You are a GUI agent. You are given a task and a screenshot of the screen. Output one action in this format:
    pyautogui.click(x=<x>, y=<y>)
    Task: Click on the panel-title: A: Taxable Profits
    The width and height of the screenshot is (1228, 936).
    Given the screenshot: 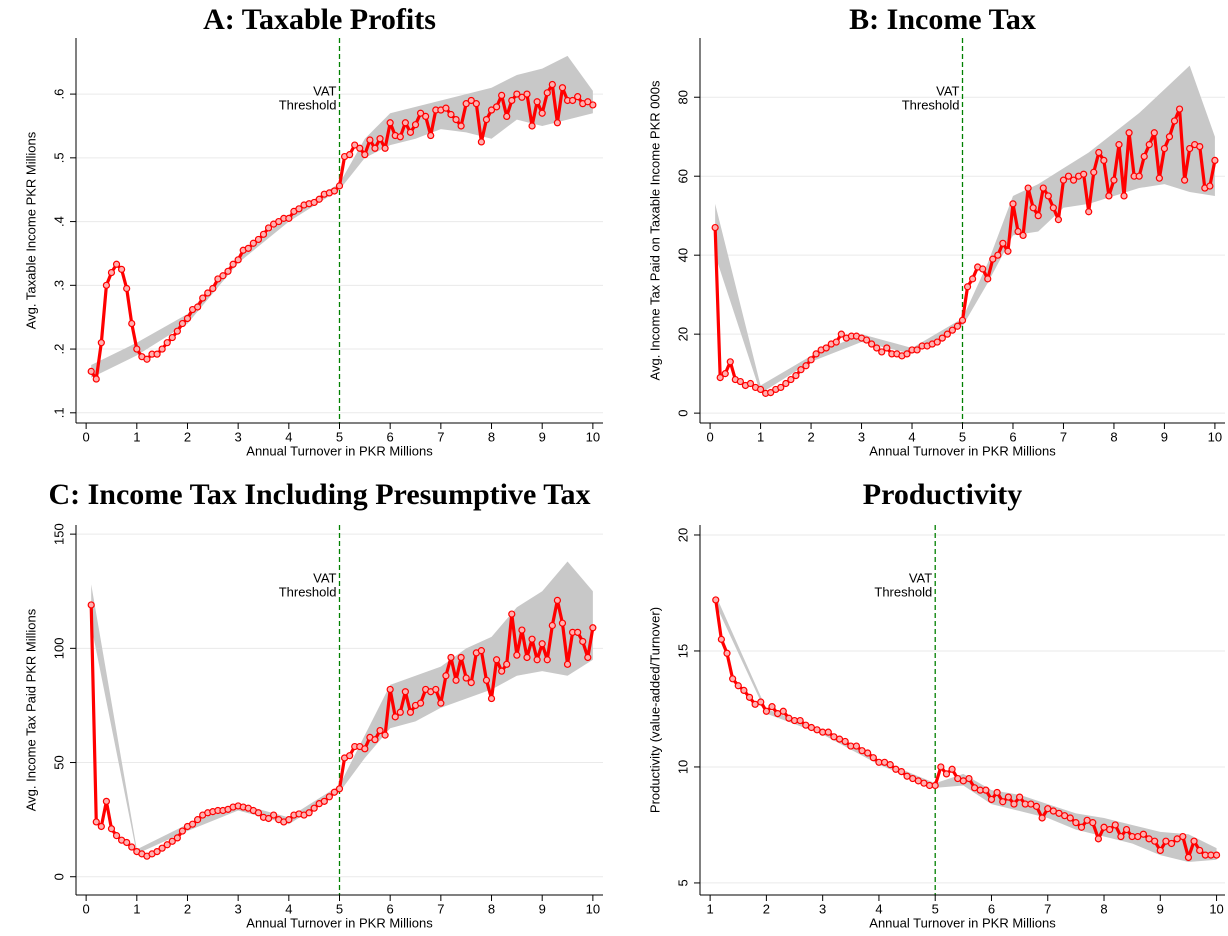 What is the action you would take?
    pyautogui.click(x=319, y=19)
    